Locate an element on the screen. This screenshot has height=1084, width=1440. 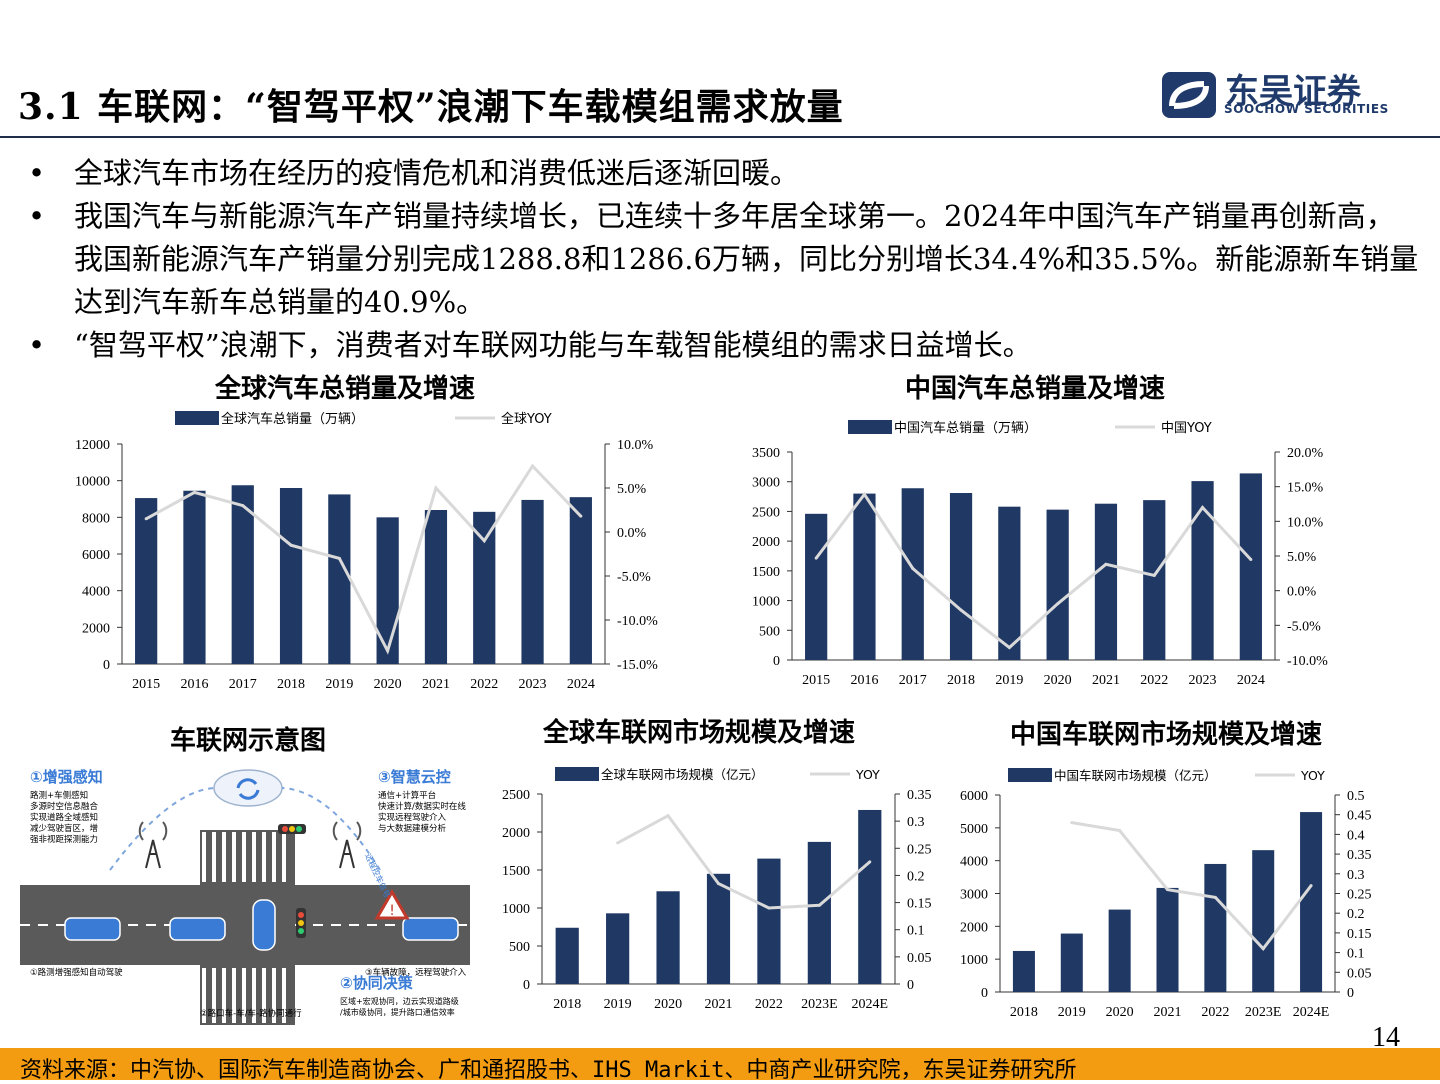
y-tick-label-left: 3500 is located at coordinates (766, 453).